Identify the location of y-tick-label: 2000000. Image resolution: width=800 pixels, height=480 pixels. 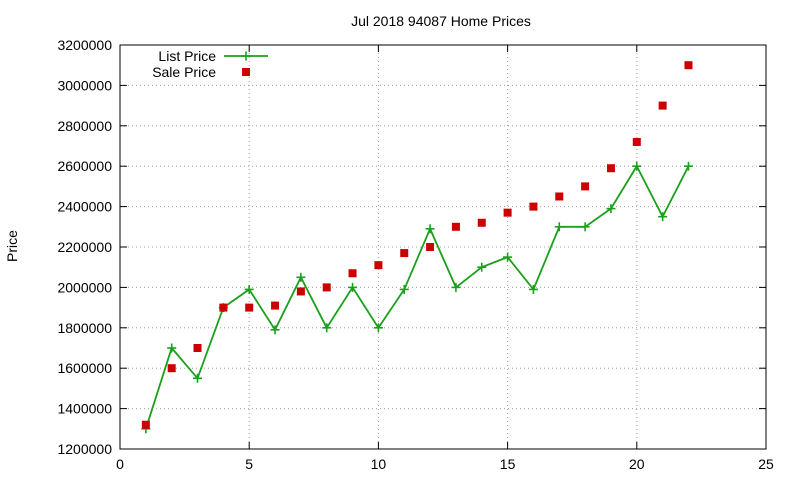
(84, 287).